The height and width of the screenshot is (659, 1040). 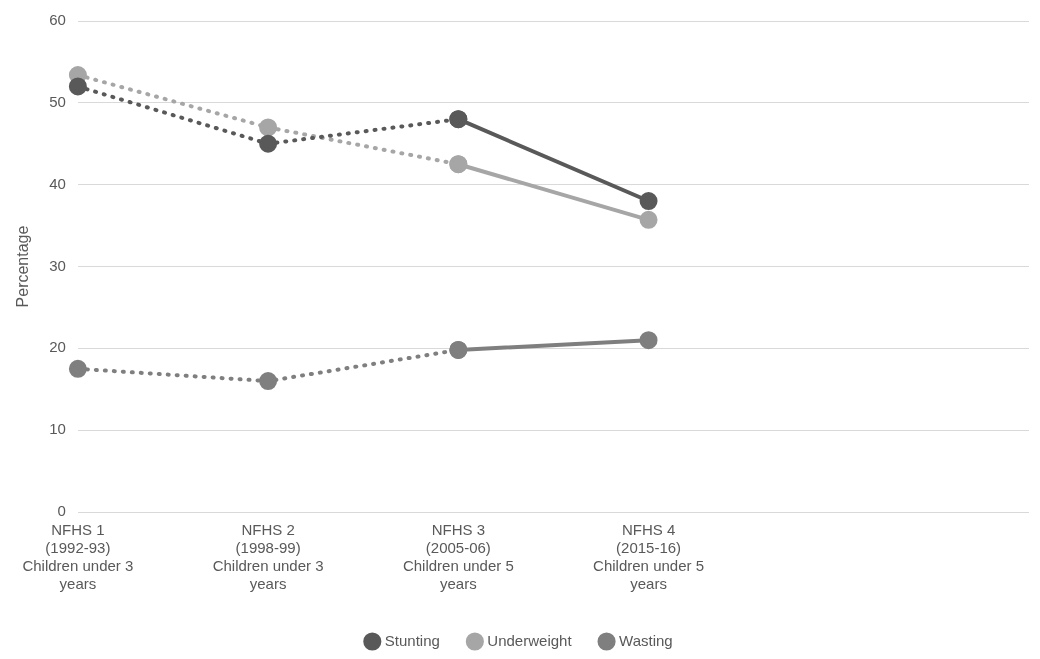 I want to click on x-tick-label: NFHS 3 (2005-06) Children under 5 years, so click(x=458, y=557).